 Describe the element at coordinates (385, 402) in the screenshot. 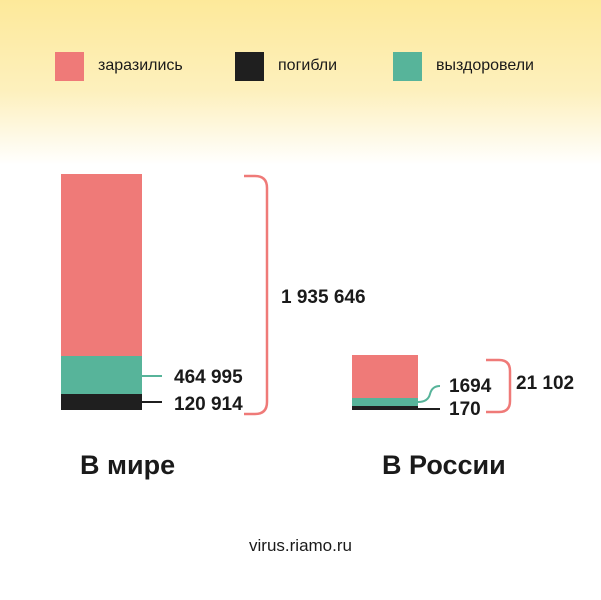

I see `bar-segment-russia-recovered` at that location.